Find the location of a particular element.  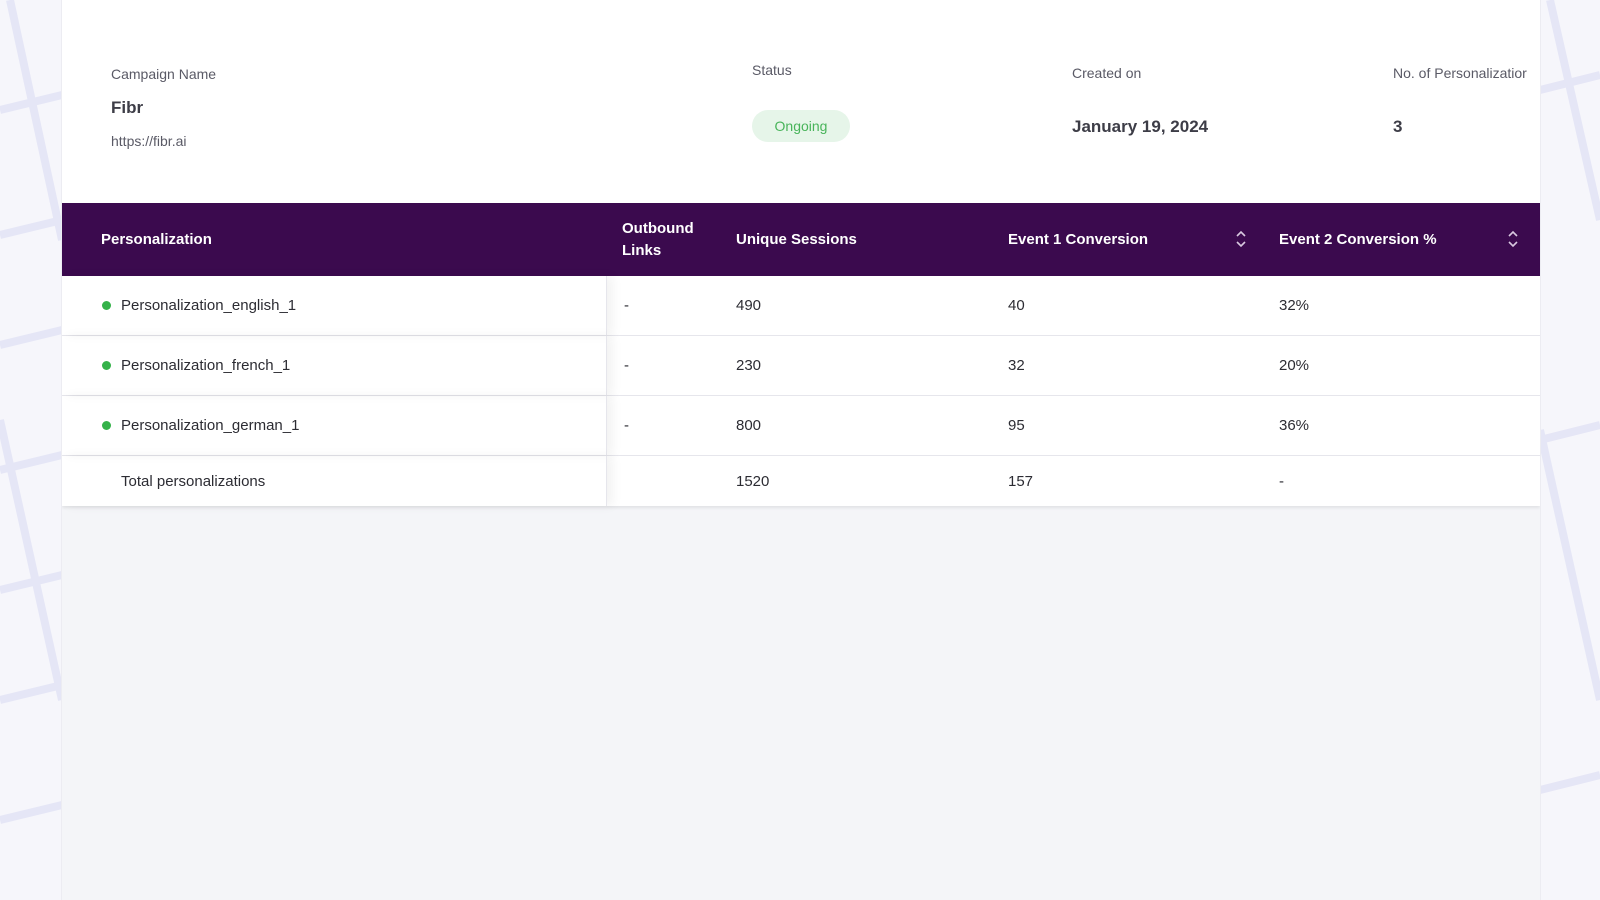

column-header-unique-sessions: Unique Sessions is located at coordinates (796, 239).